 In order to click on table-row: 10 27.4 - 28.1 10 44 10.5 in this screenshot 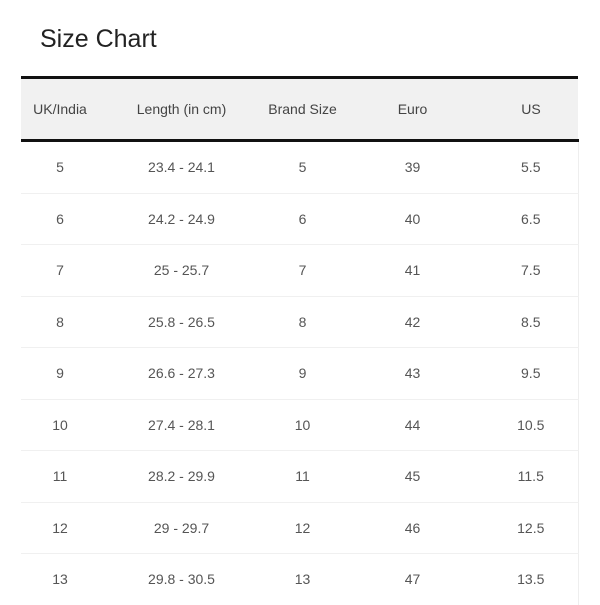, I will do `click(299, 425)`.